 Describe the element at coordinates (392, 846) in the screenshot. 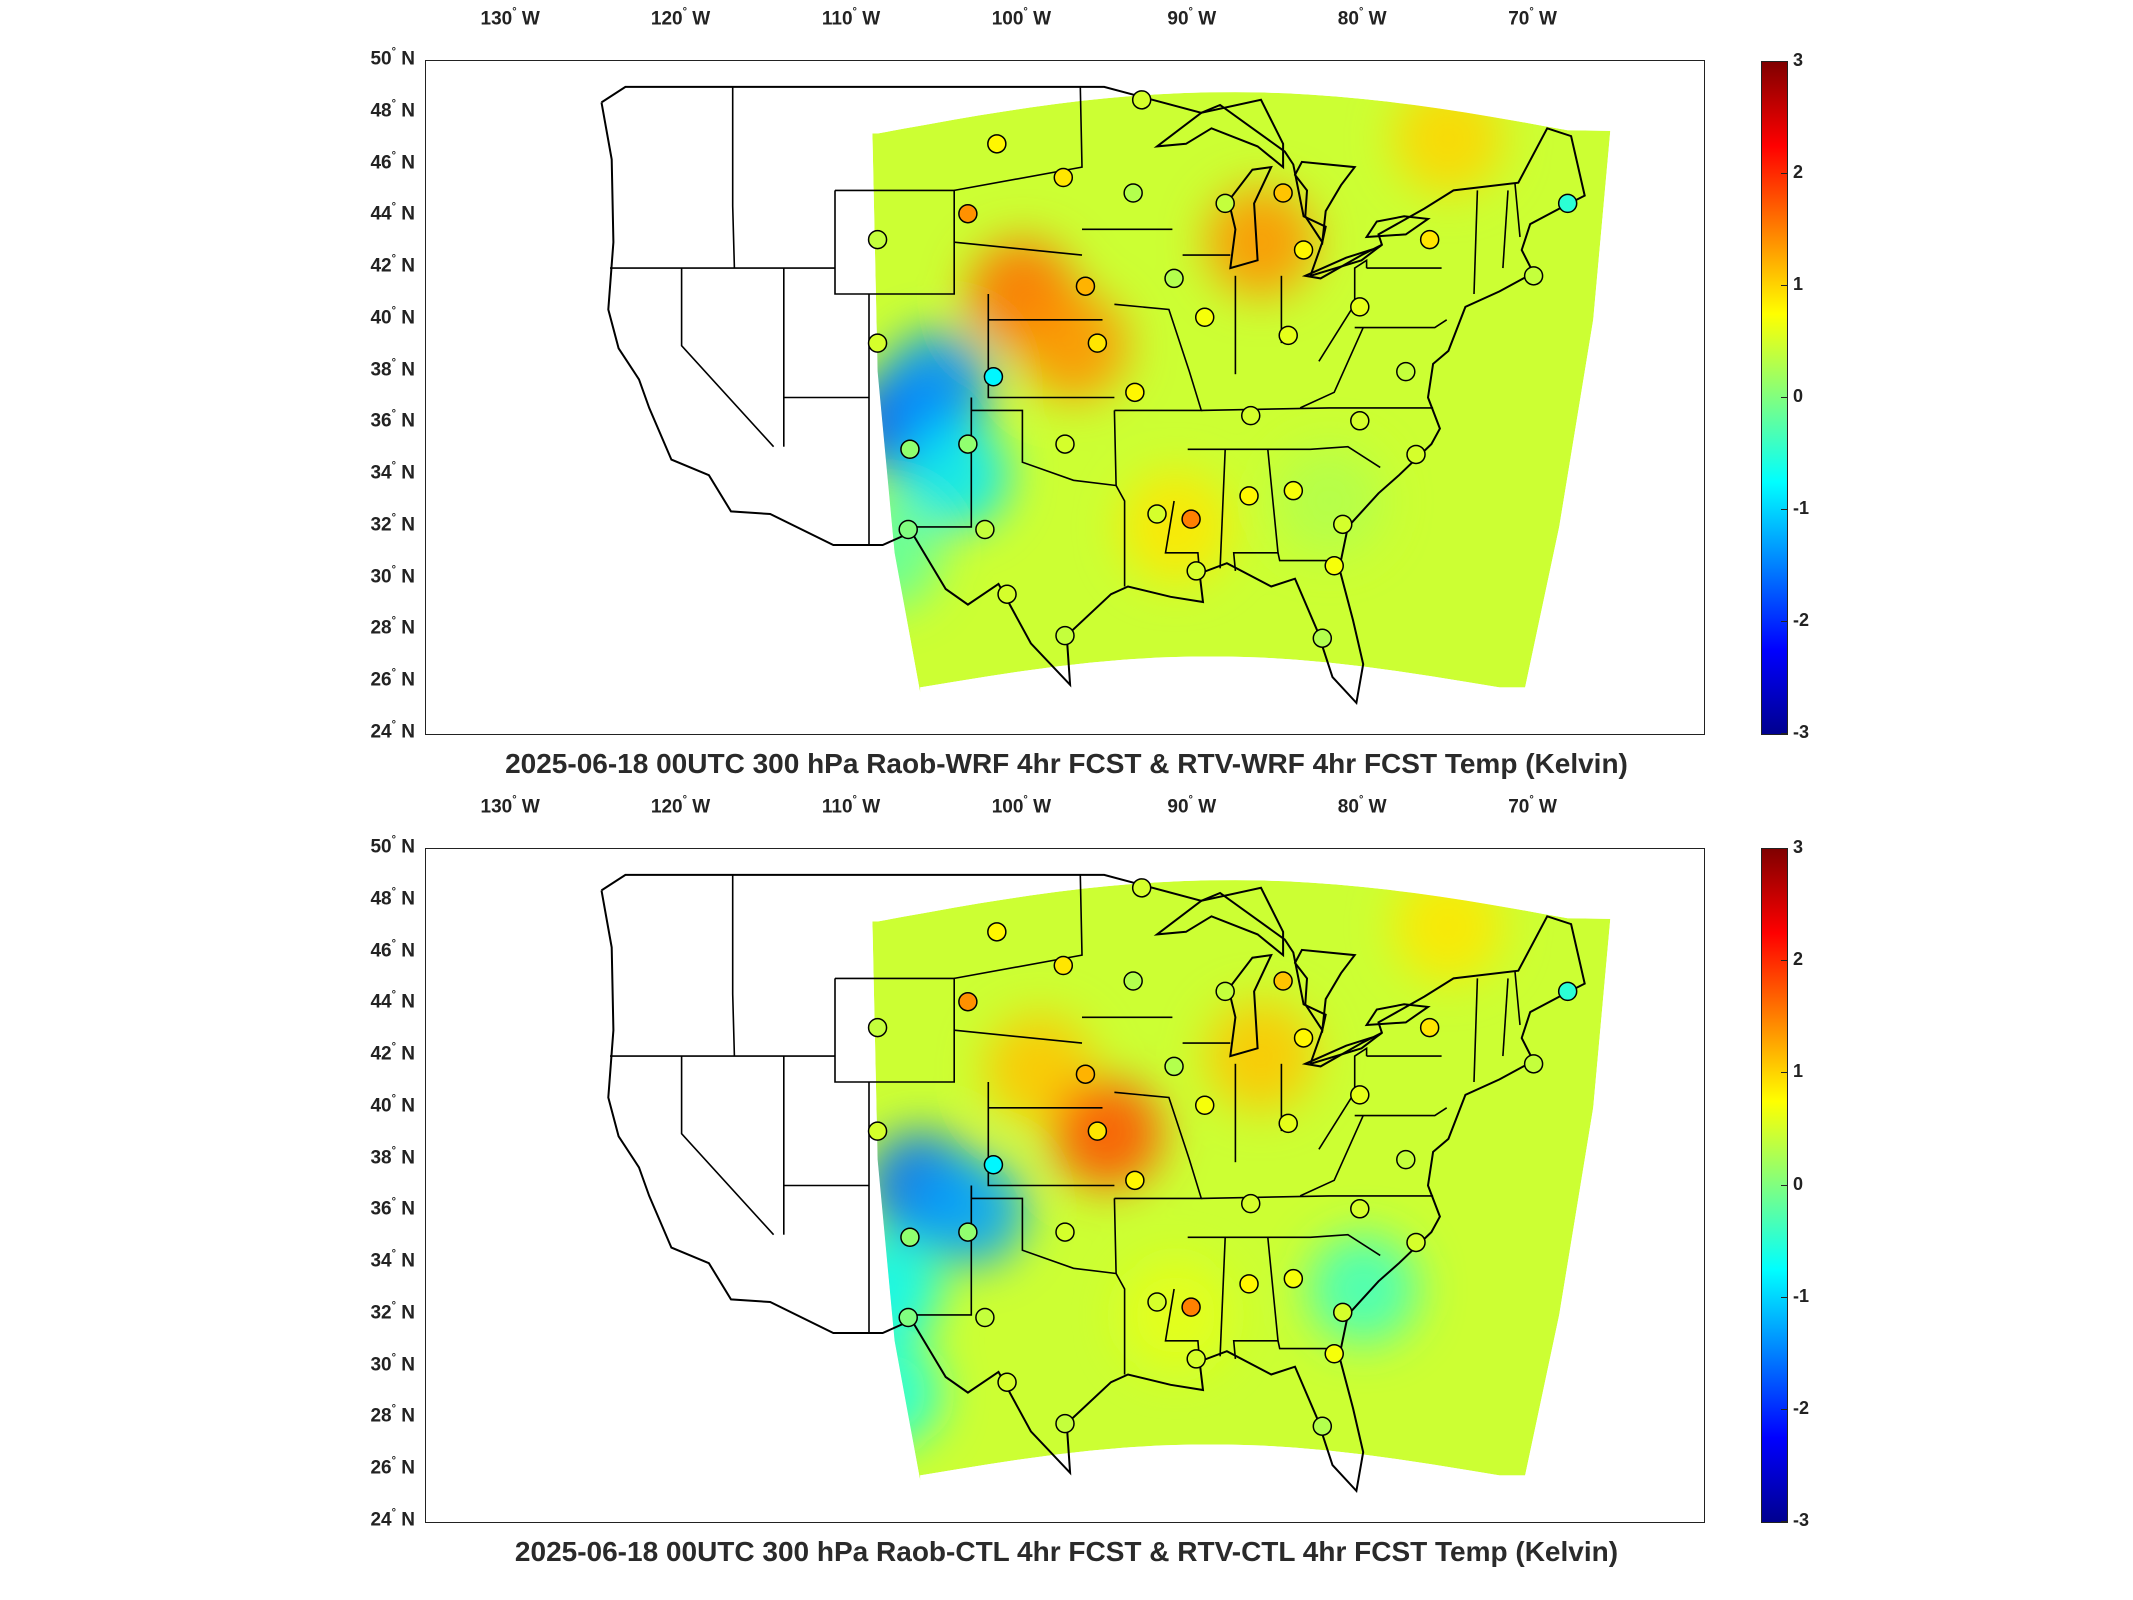

I see `lat-tick-label: 50° N` at that location.